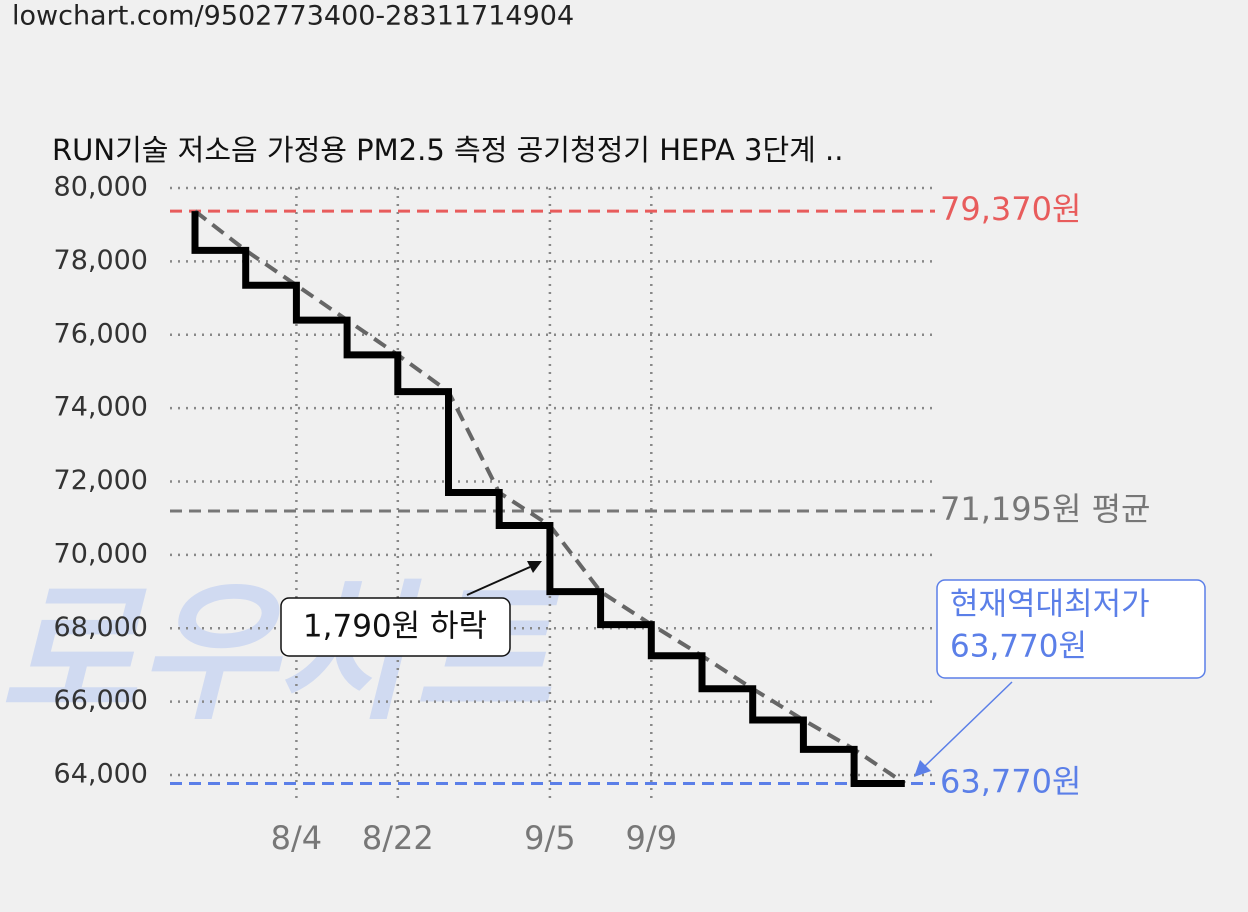 The height and width of the screenshot is (912, 1248). I want to click on annotation-text: 현재역대최저가, so click(1050, 605).